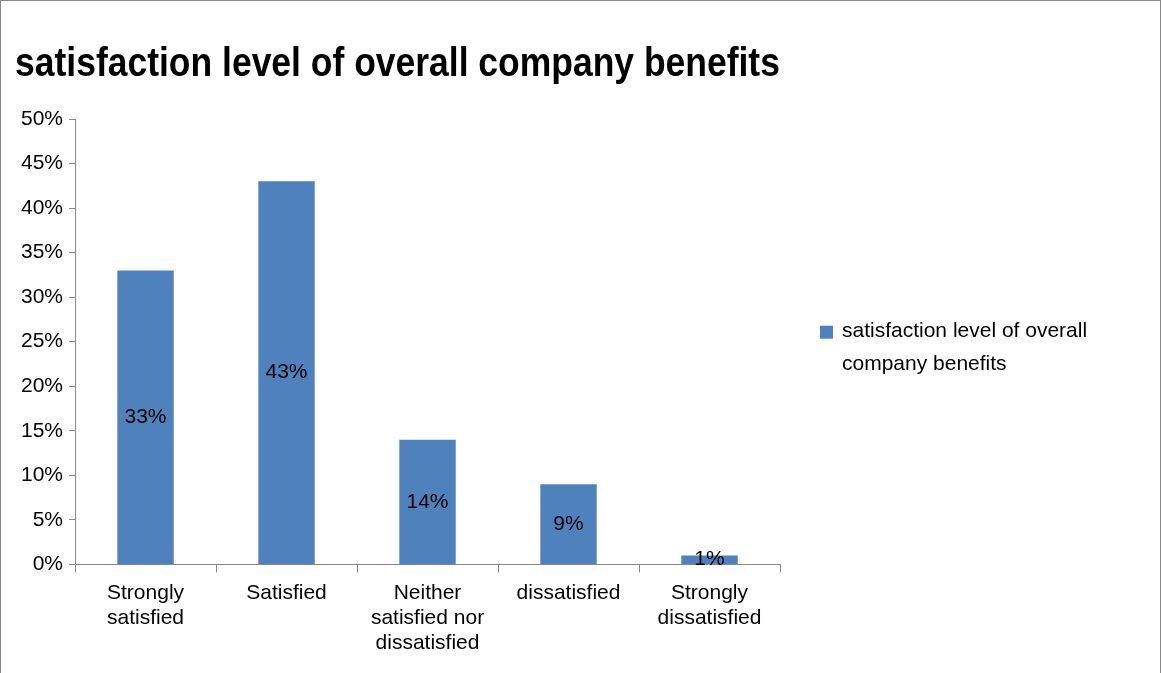 The height and width of the screenshot is (673, 1161). What do you see at coordinates (427, 616) in the screenshot?
I see `x-tick-label: Neither satisfied nor dissatisfied` at bounding box center [427, 616].